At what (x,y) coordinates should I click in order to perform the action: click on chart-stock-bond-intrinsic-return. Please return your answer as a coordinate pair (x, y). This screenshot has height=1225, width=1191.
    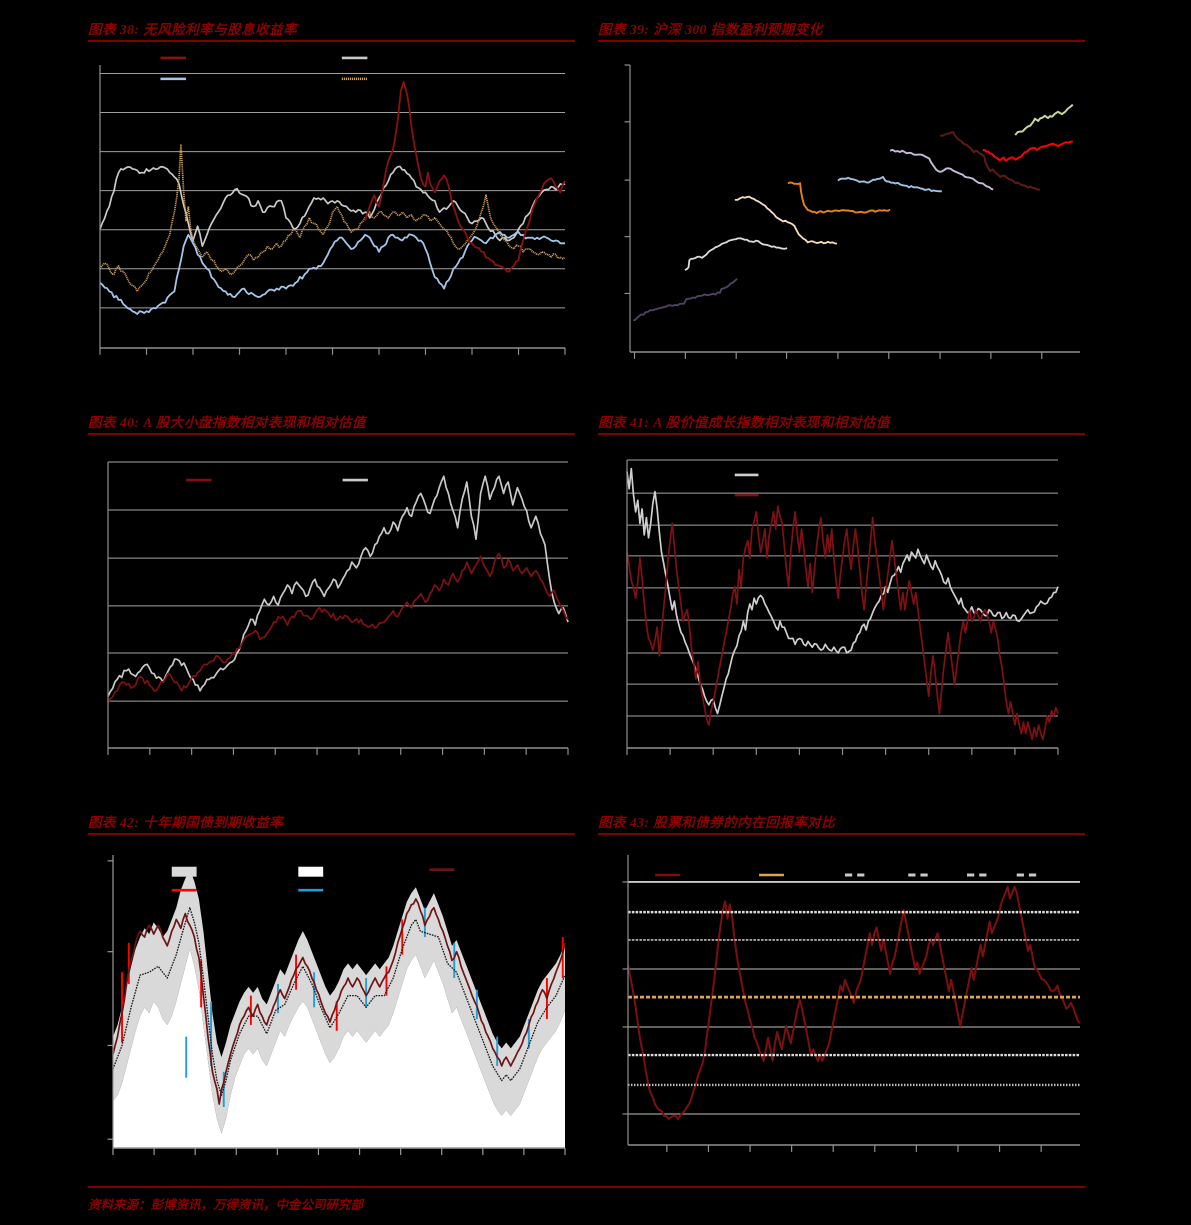
    Looking at the image, I should click on (856, 1000).